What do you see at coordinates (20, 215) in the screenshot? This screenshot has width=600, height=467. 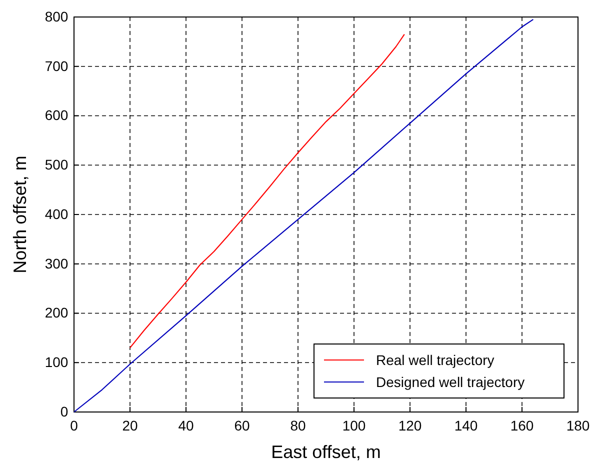 I see `y-axis-title: North offset, m` at bounding box center [20, 215].